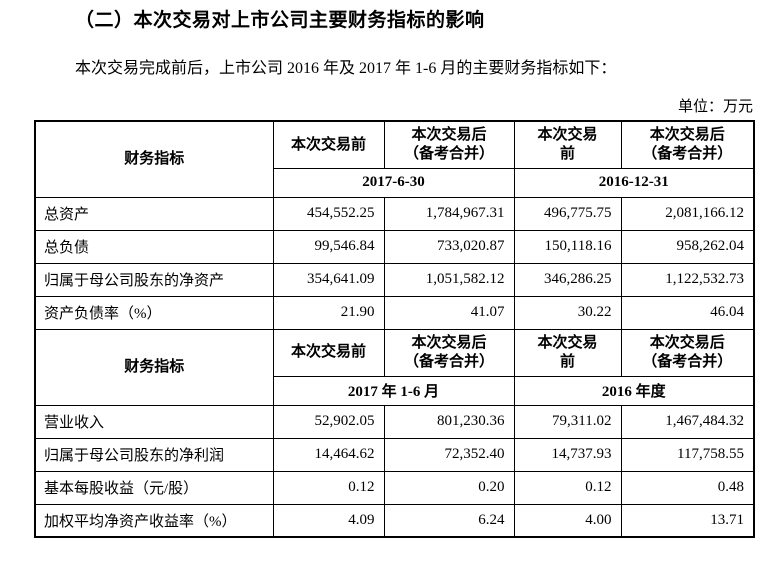 The height and width of the screenshot is (566, 767). I want to click on period-cell: 2017 年 1-6 月, so click(393, 390).